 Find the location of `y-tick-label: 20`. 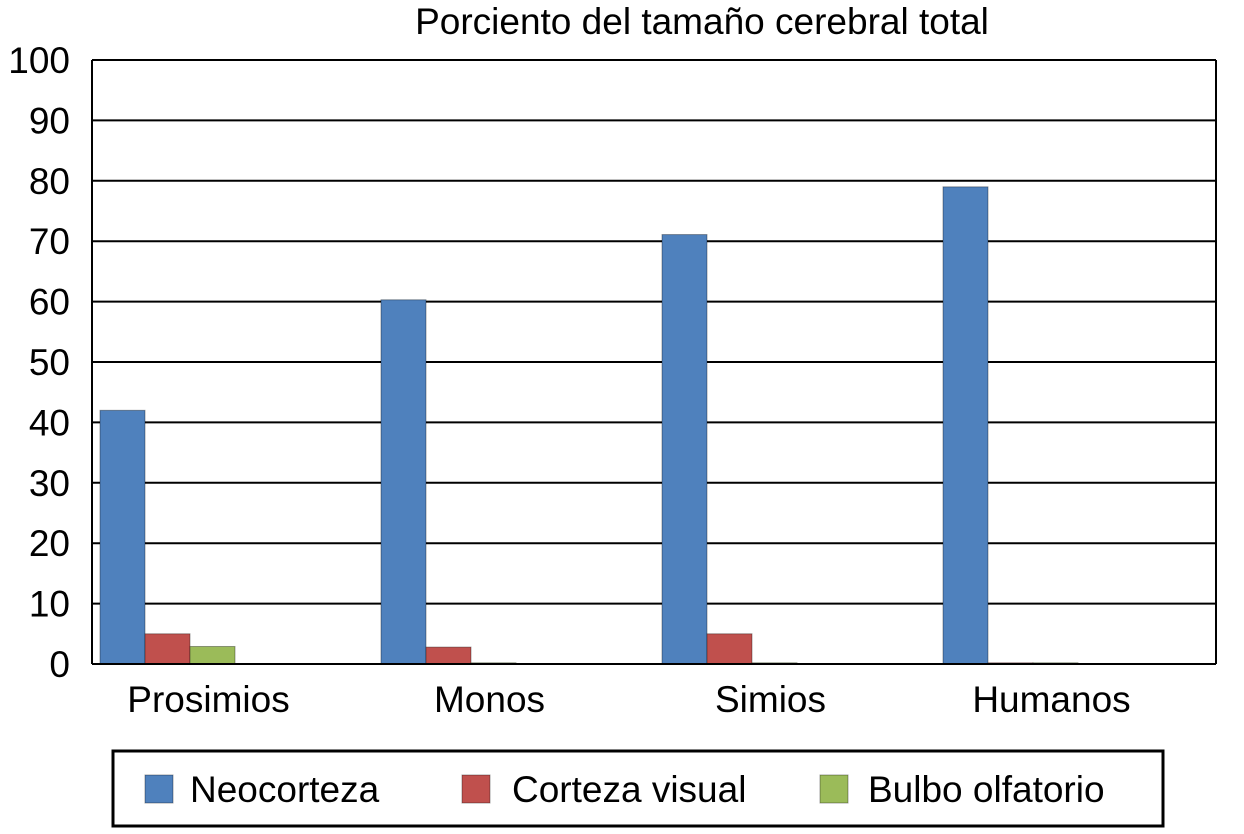

y-tick-label: 20 is located at coordinates (49, 543).